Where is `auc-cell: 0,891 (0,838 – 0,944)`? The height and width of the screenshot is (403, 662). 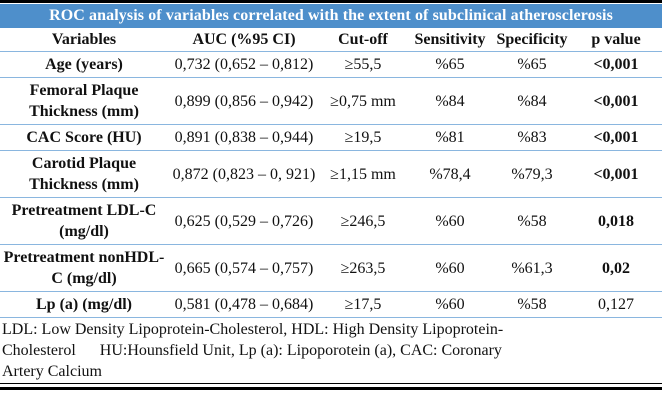
auc-cell: 0,891 (0,838 – 0,944) is located at coordinates (244, 137).